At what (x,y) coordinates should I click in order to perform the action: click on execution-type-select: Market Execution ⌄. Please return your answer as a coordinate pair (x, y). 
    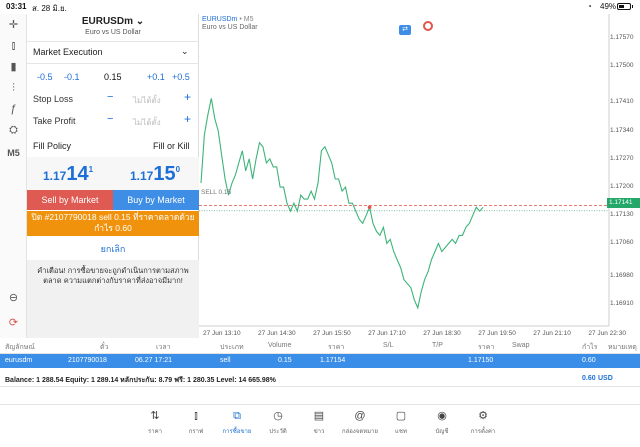
    Looking at the image, I should click on (113, 52).